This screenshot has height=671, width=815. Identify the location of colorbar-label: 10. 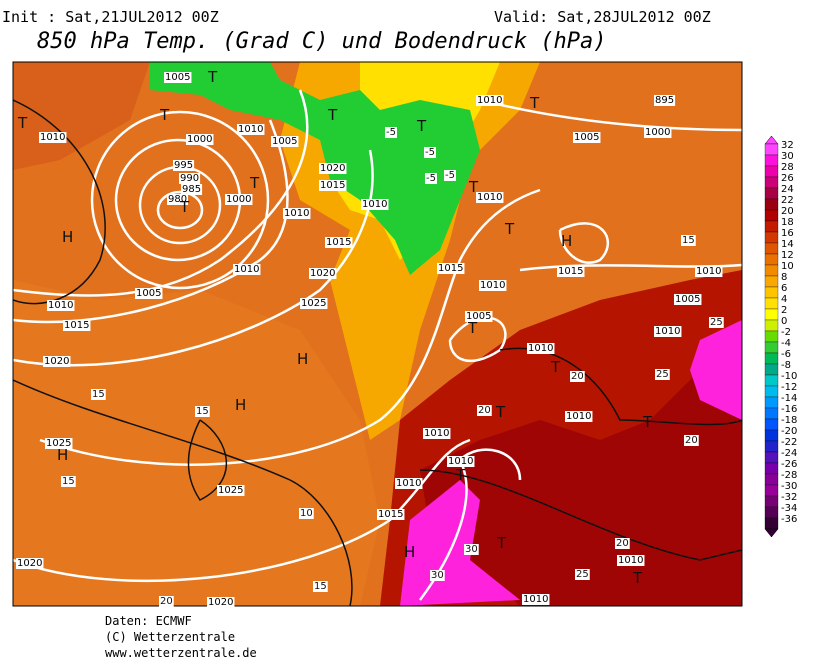
(787, 266).